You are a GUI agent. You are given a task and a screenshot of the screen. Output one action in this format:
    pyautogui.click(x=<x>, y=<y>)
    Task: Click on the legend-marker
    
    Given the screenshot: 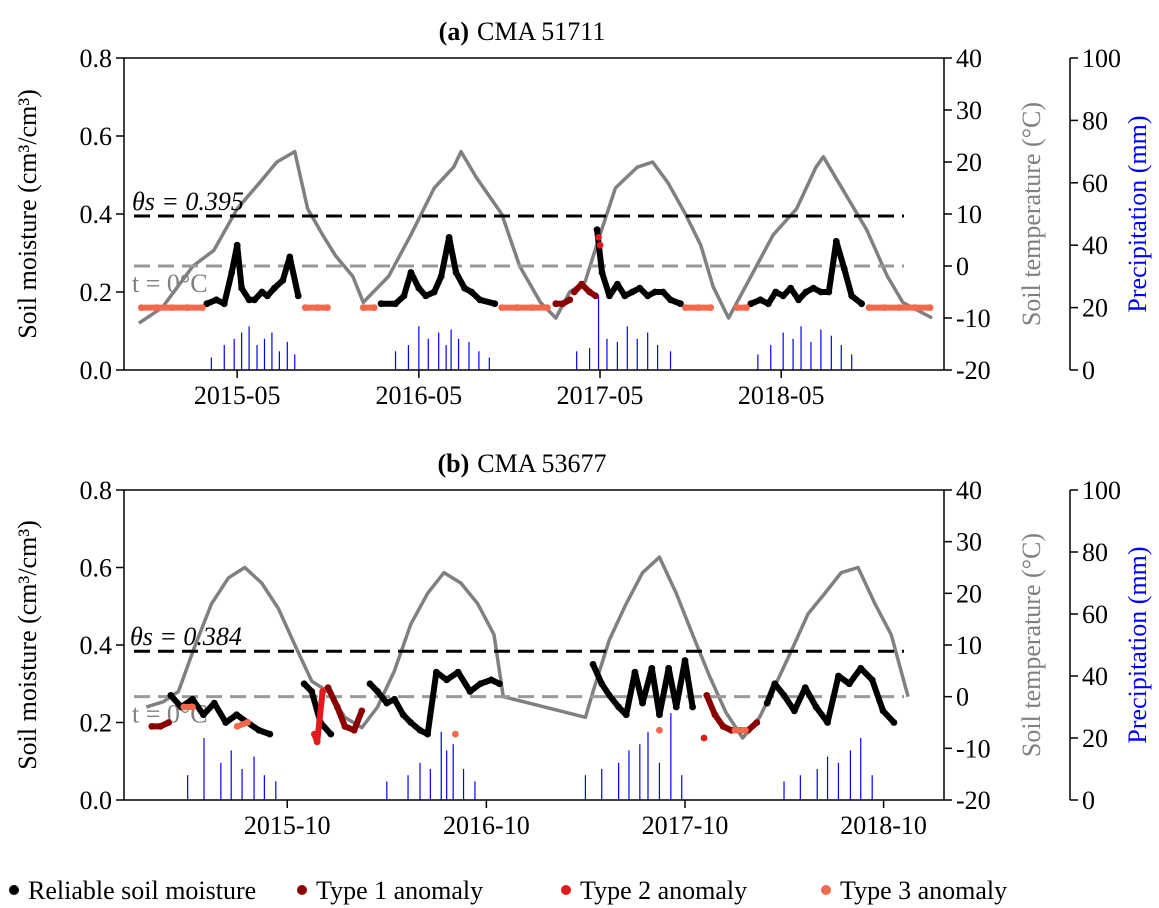 What is the action you would take?
    pyautogui.click(x=14, y=890)
    